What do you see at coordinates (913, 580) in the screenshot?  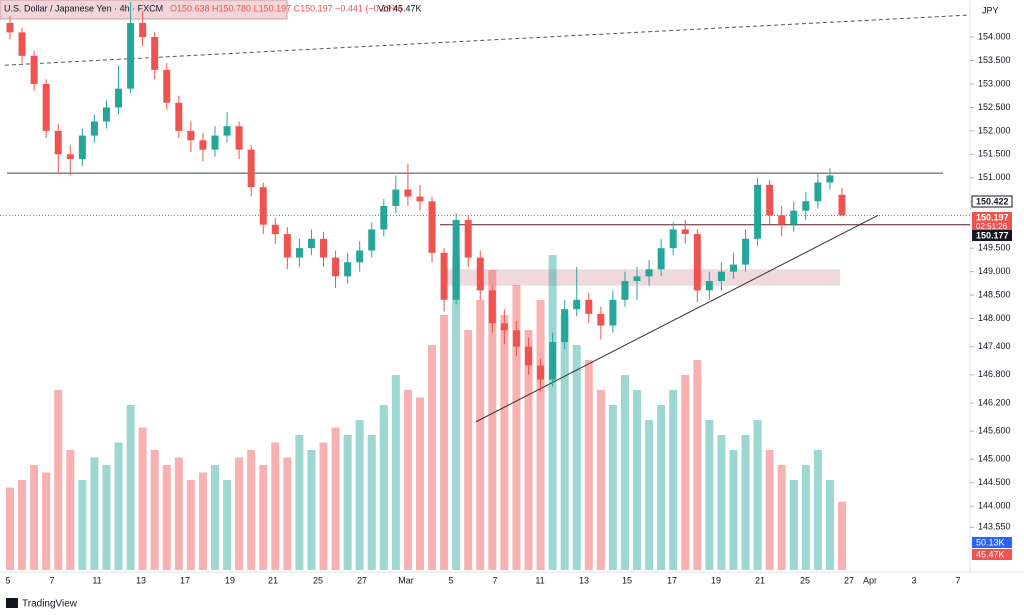 I see `x-tick-label: 3` at bounding box center [913, 580].